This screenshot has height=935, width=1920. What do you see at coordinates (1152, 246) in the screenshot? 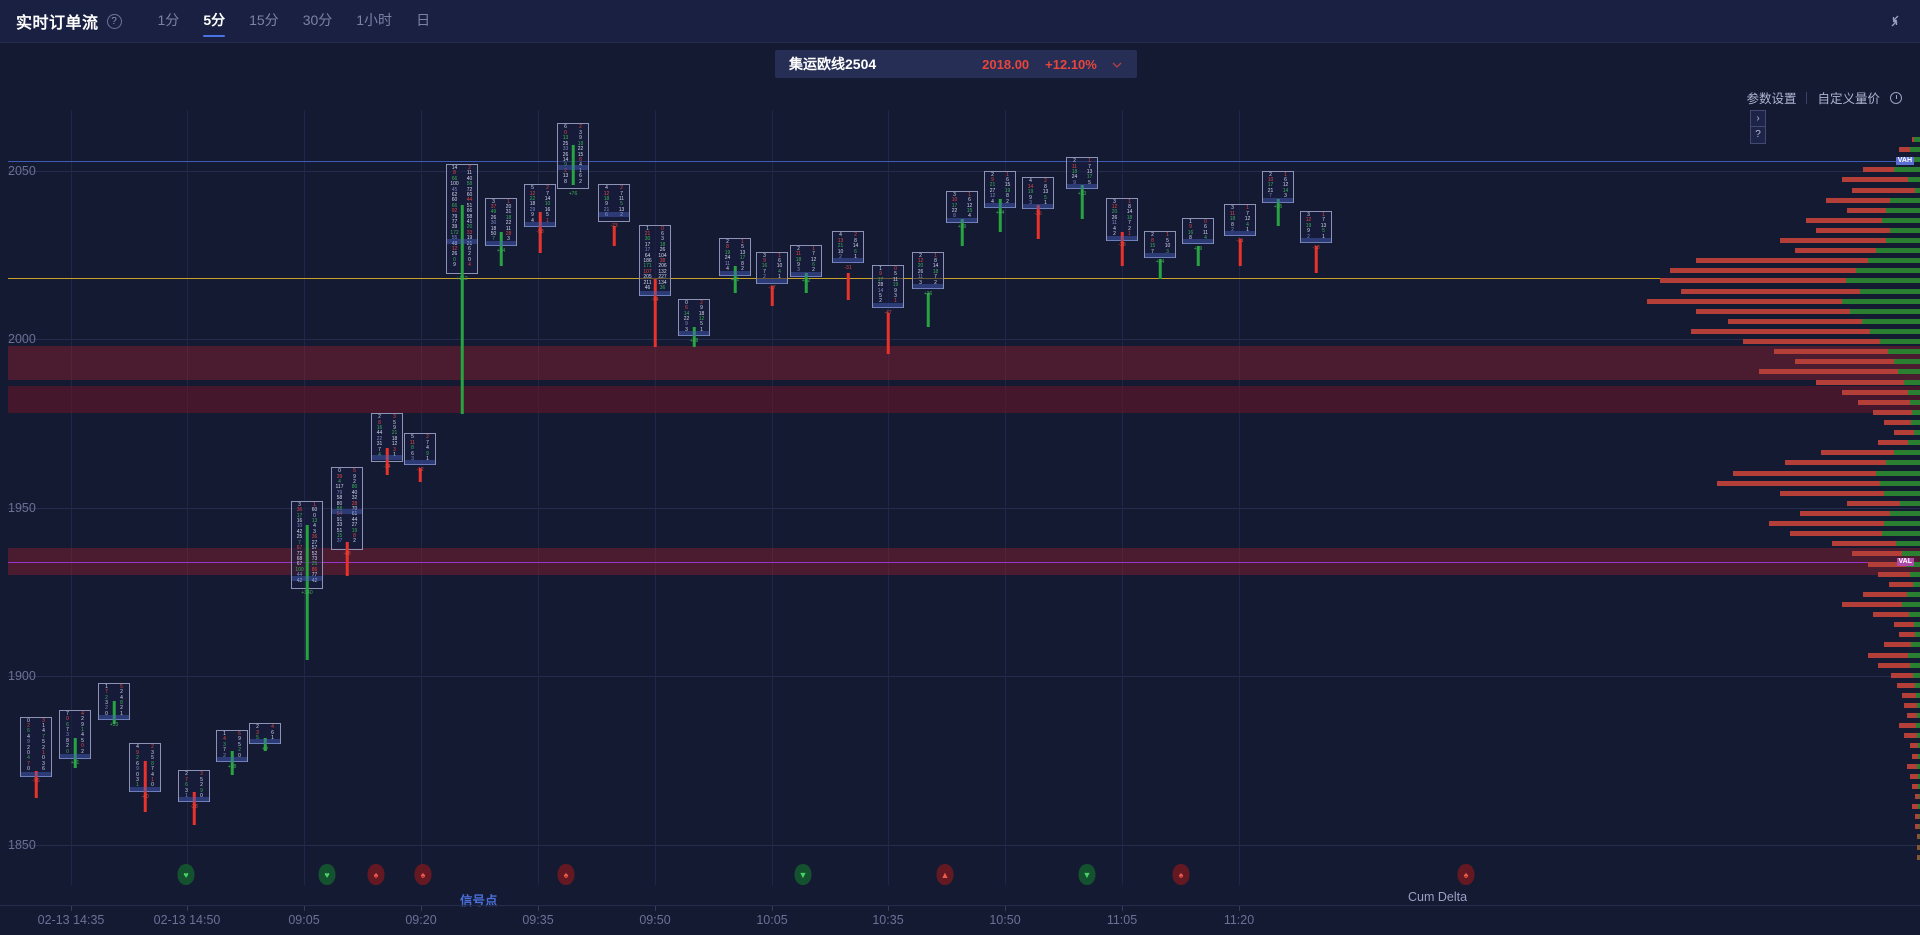
I see `bid-volume-cell: 15` at bounding box center [1152, 246].